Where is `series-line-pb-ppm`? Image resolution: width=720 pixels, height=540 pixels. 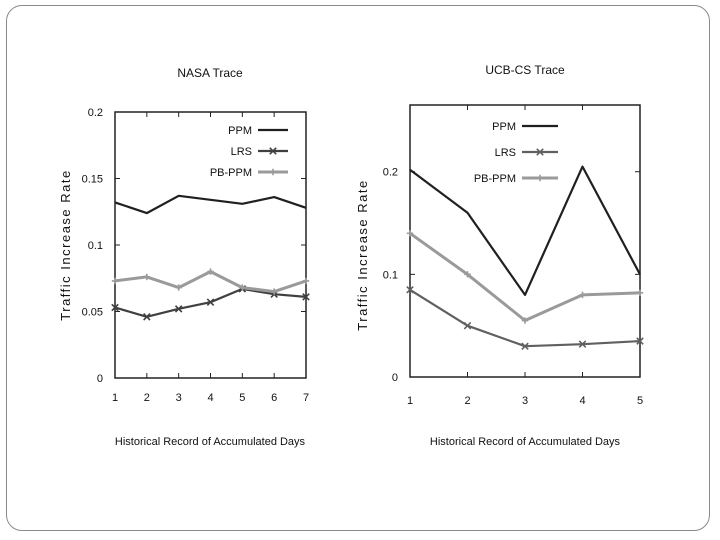
series-line-pb-ppm is located at coordinates (525, 277).